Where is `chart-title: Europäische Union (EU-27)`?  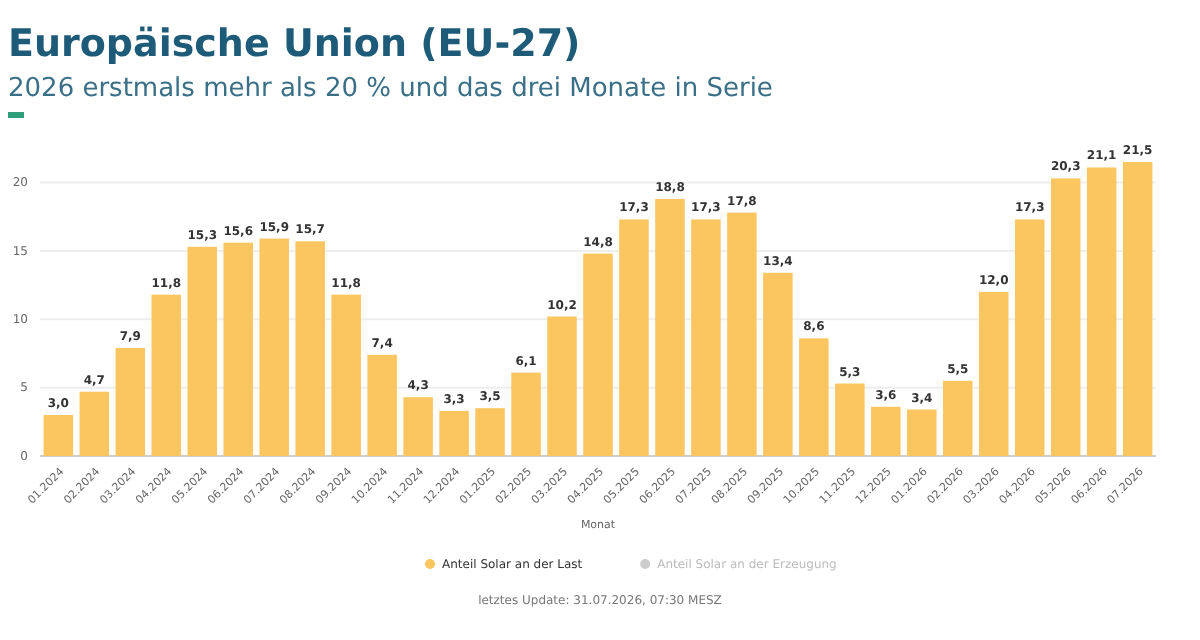
chart-title: Europäische Union (EU-27) is located at coordinates (294, 44).